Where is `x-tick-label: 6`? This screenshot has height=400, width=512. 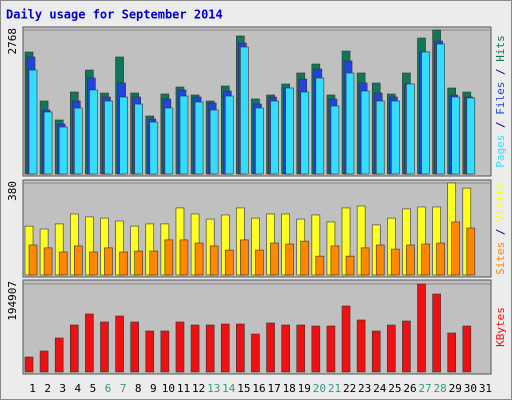 x-tick-label: 6 is located at coordinates (108, 388).